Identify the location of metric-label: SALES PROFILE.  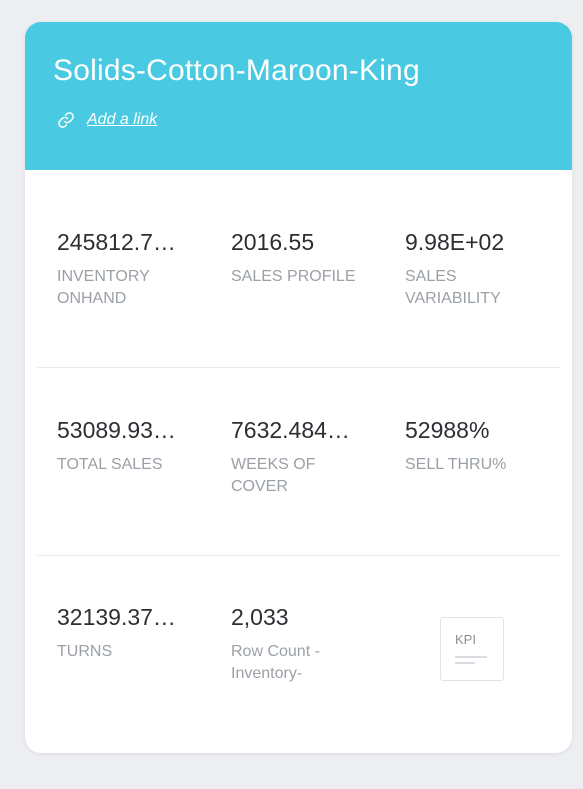
(293, 276).